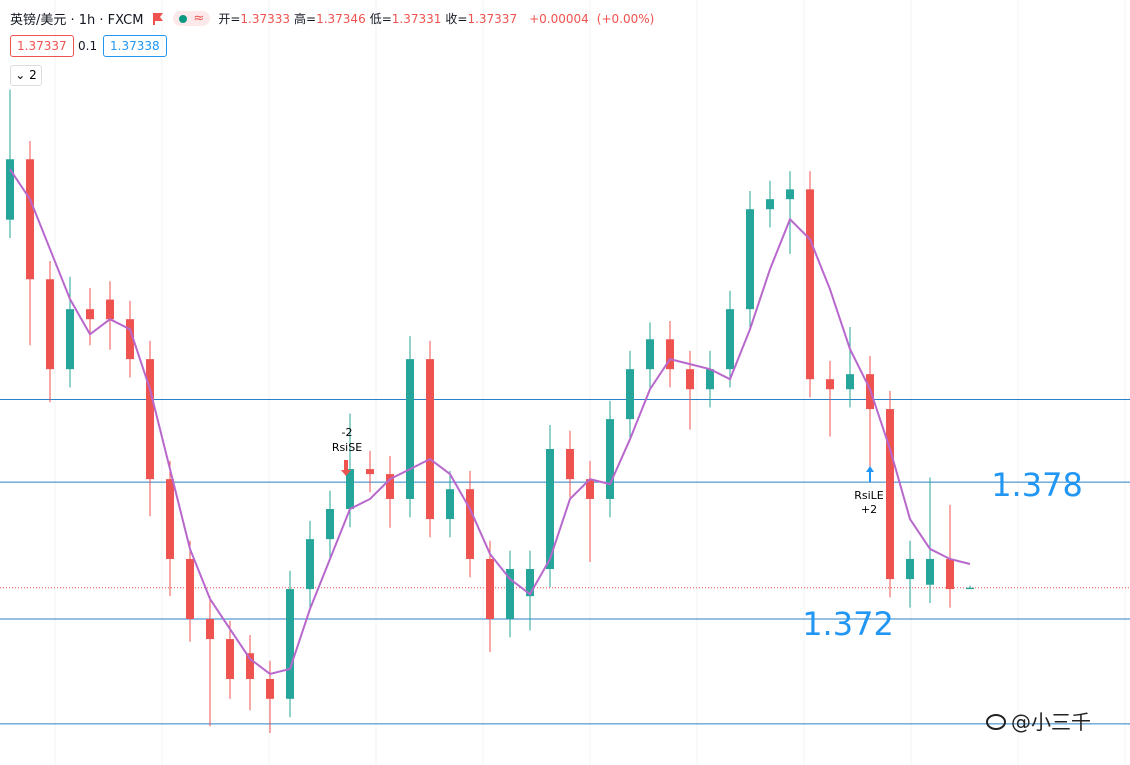  What do you see at coordinates (380, 19) in the screenshot?
I see `ohlc-label: 低=` at bounding box center [380, 19].